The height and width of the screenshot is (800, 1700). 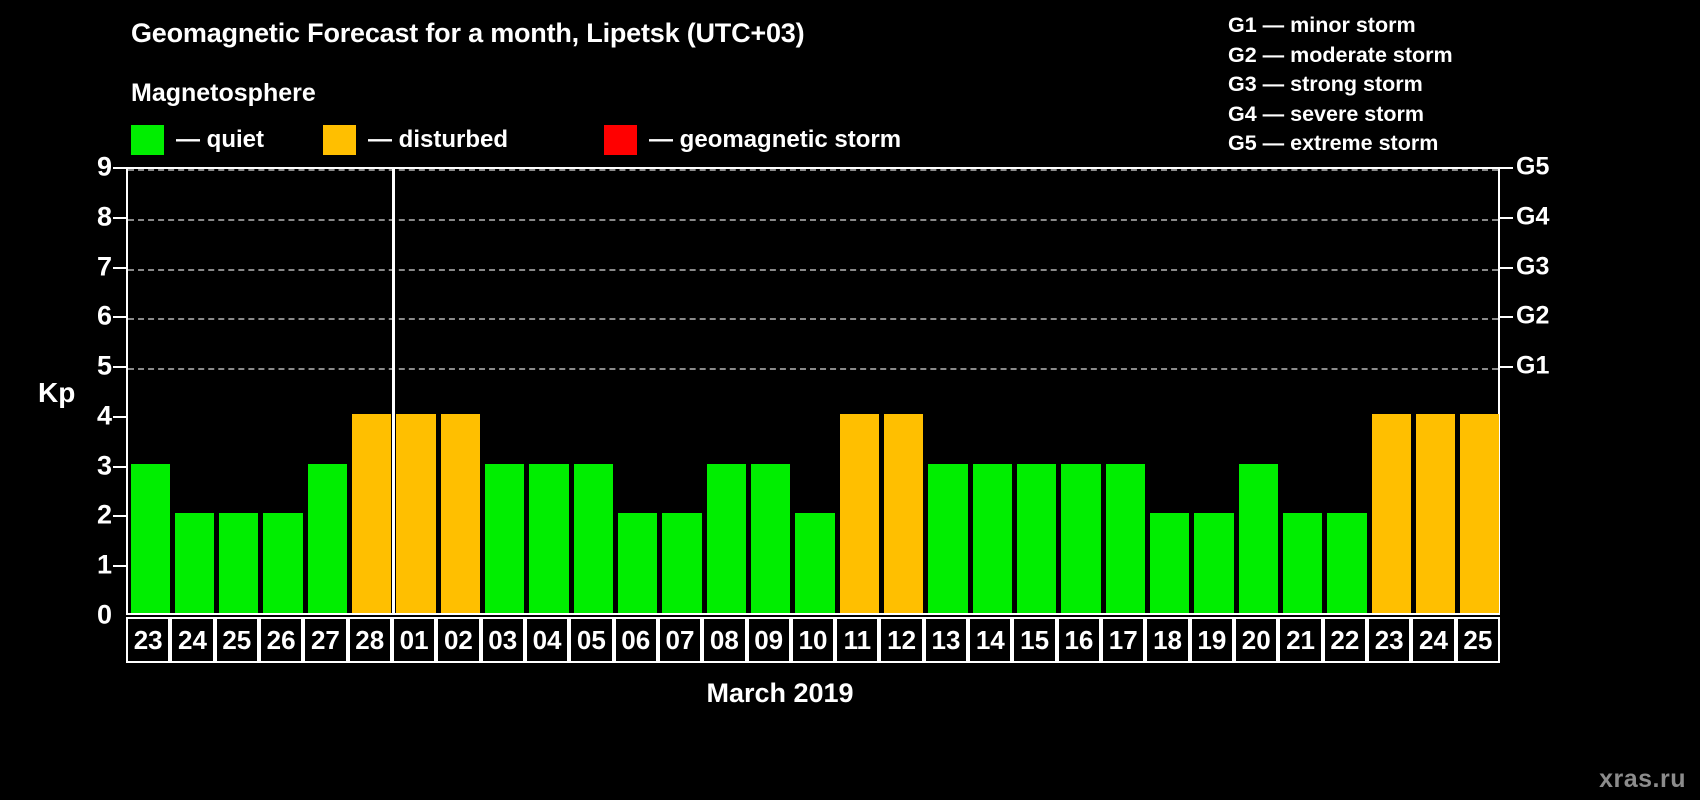 I want to click on g-legend-row-1: G1 — minor storm, so click(x=1322, y=25).